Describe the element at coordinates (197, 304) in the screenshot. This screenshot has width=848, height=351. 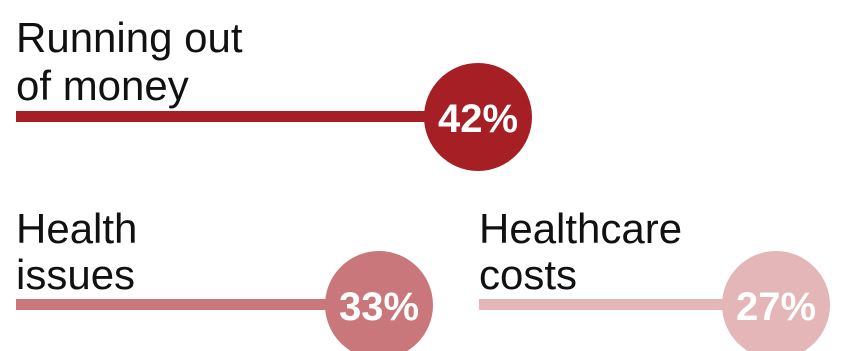
I see `bar-health-issues` at that location.